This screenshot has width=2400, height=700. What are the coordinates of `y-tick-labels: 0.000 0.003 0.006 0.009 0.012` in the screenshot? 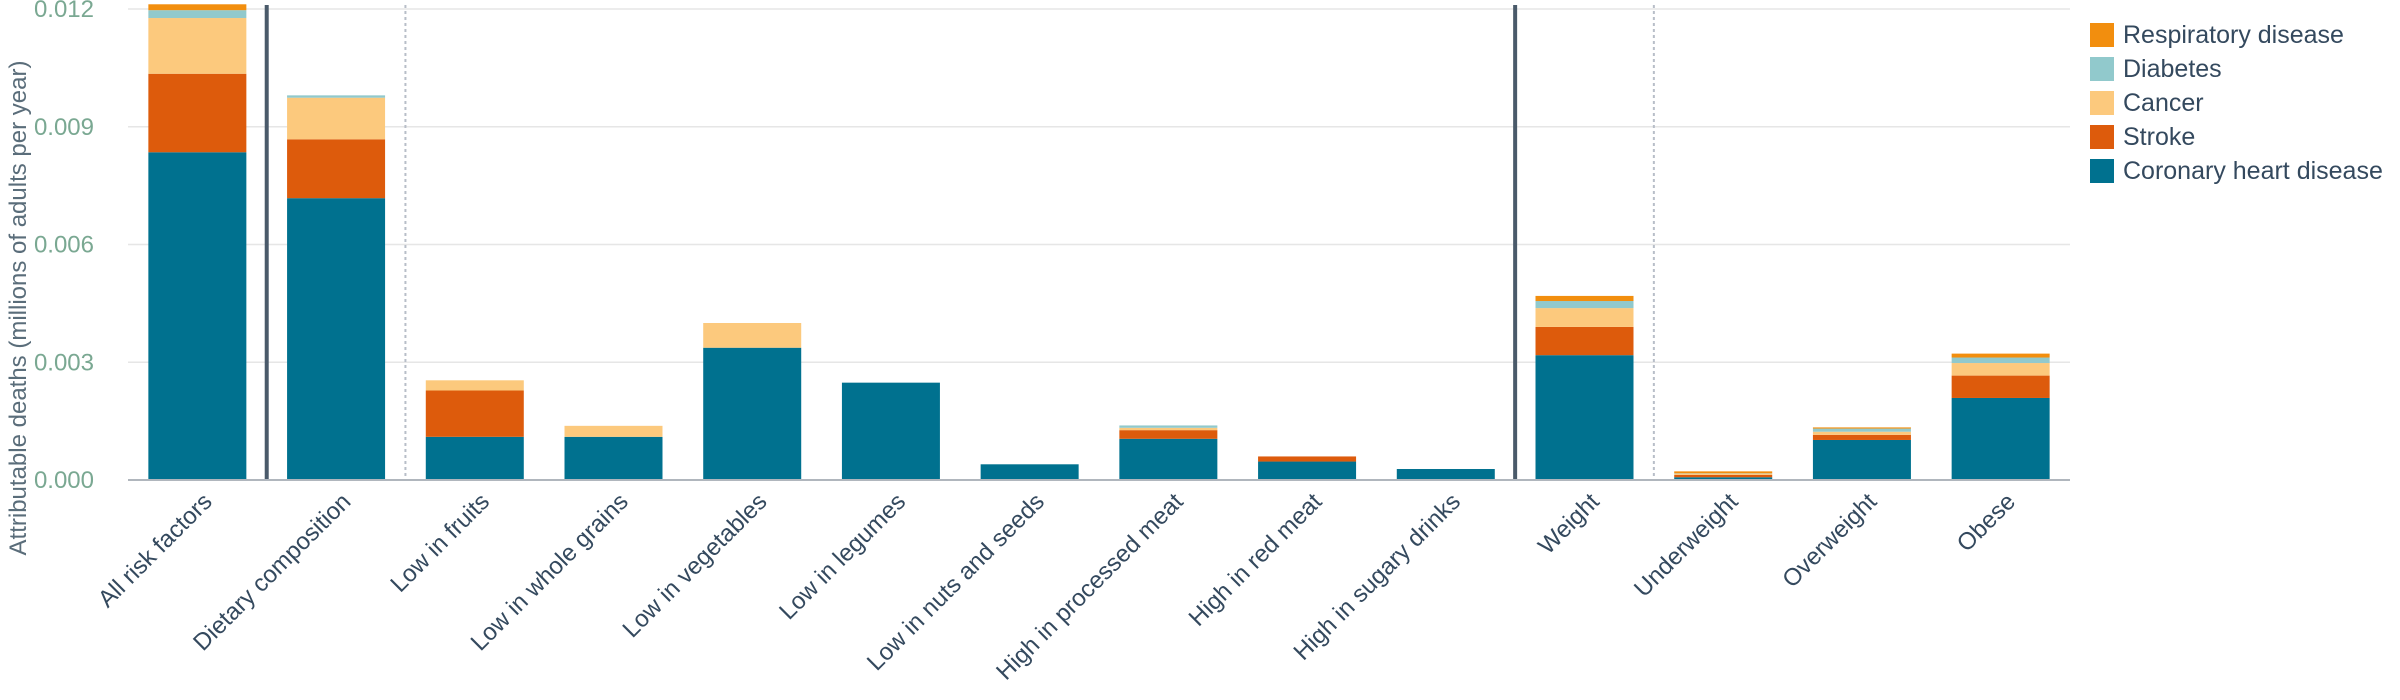 It's located at (64, 247).